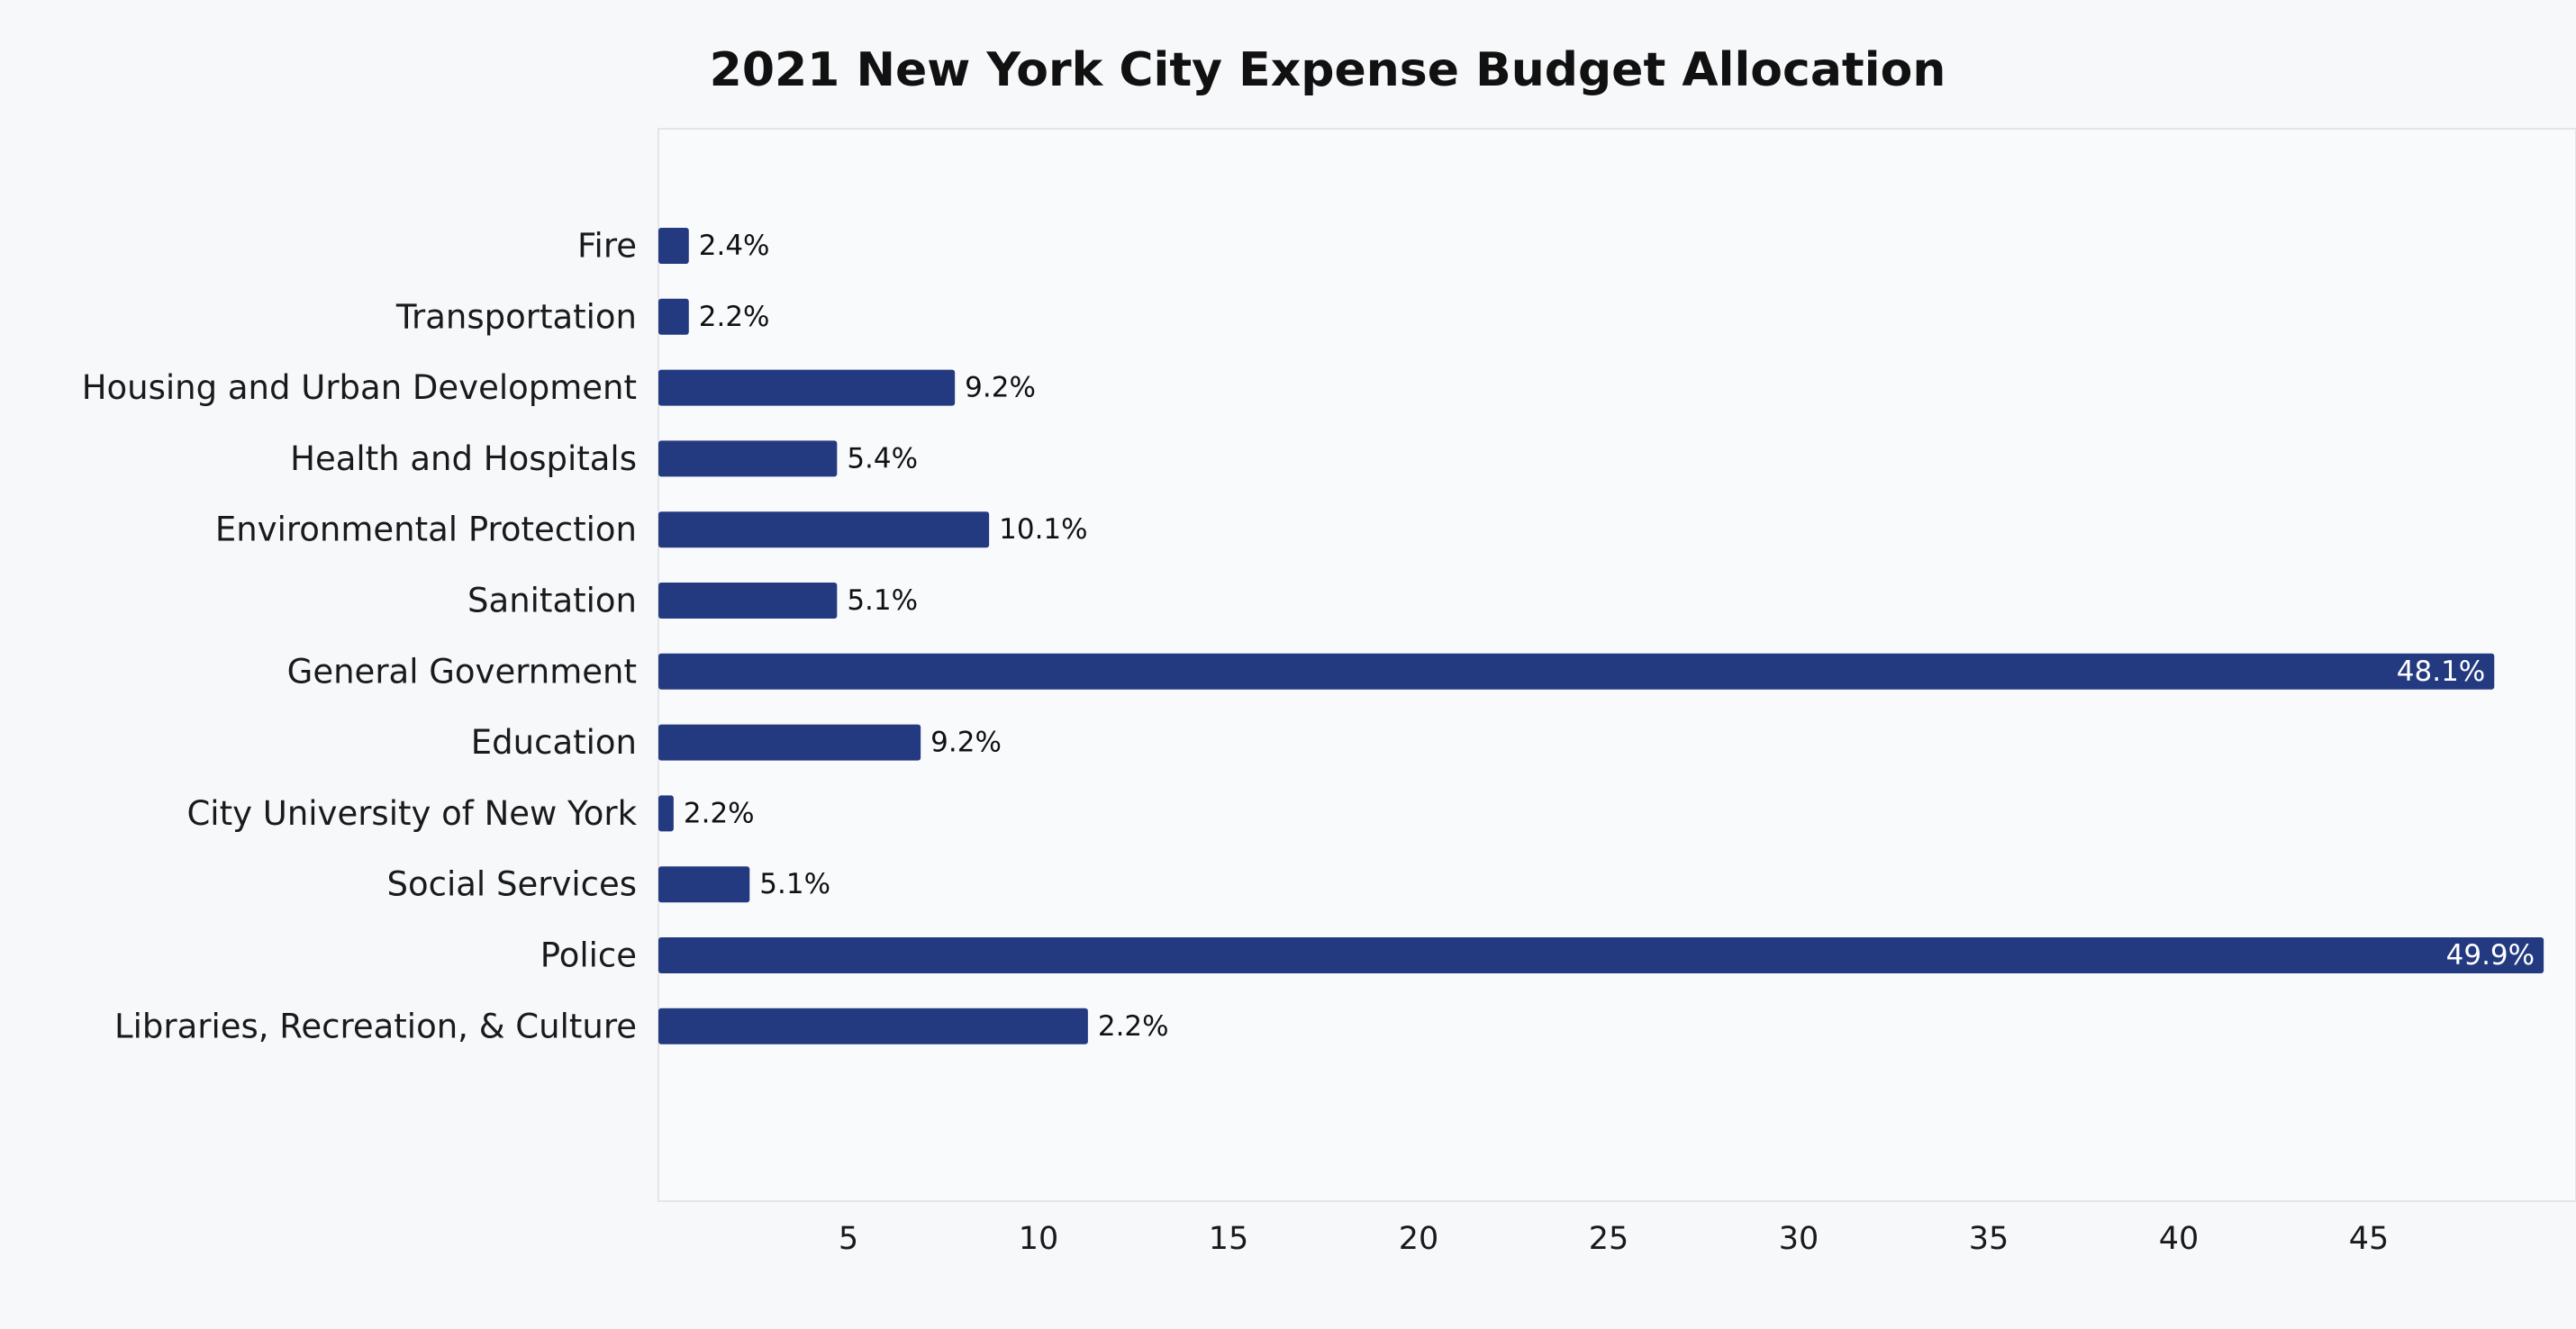  I want to click on data-label-city-university-of-new-york: 2.2%, so click(719, 813).